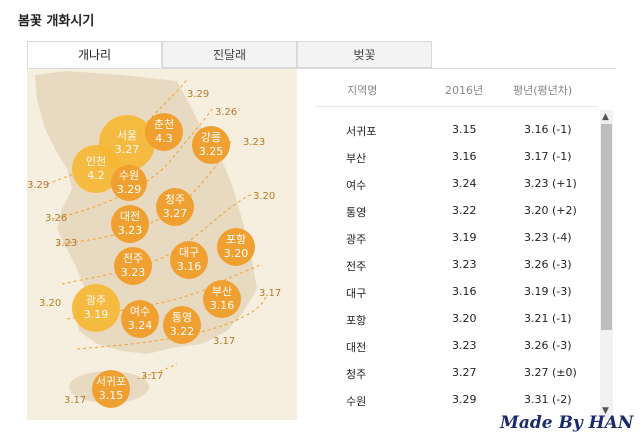 The image size is (643, 433). I want to click on table-scrollbar: ▲ ▼, so click(606, 265).